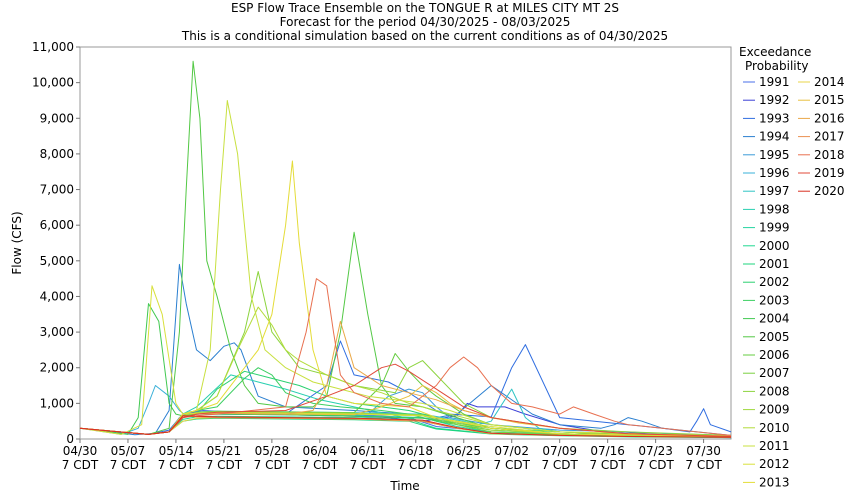  Describe the element at coordinates (57, 190) in the screenshot. I see `y-tick-label: 7,000` at that location.